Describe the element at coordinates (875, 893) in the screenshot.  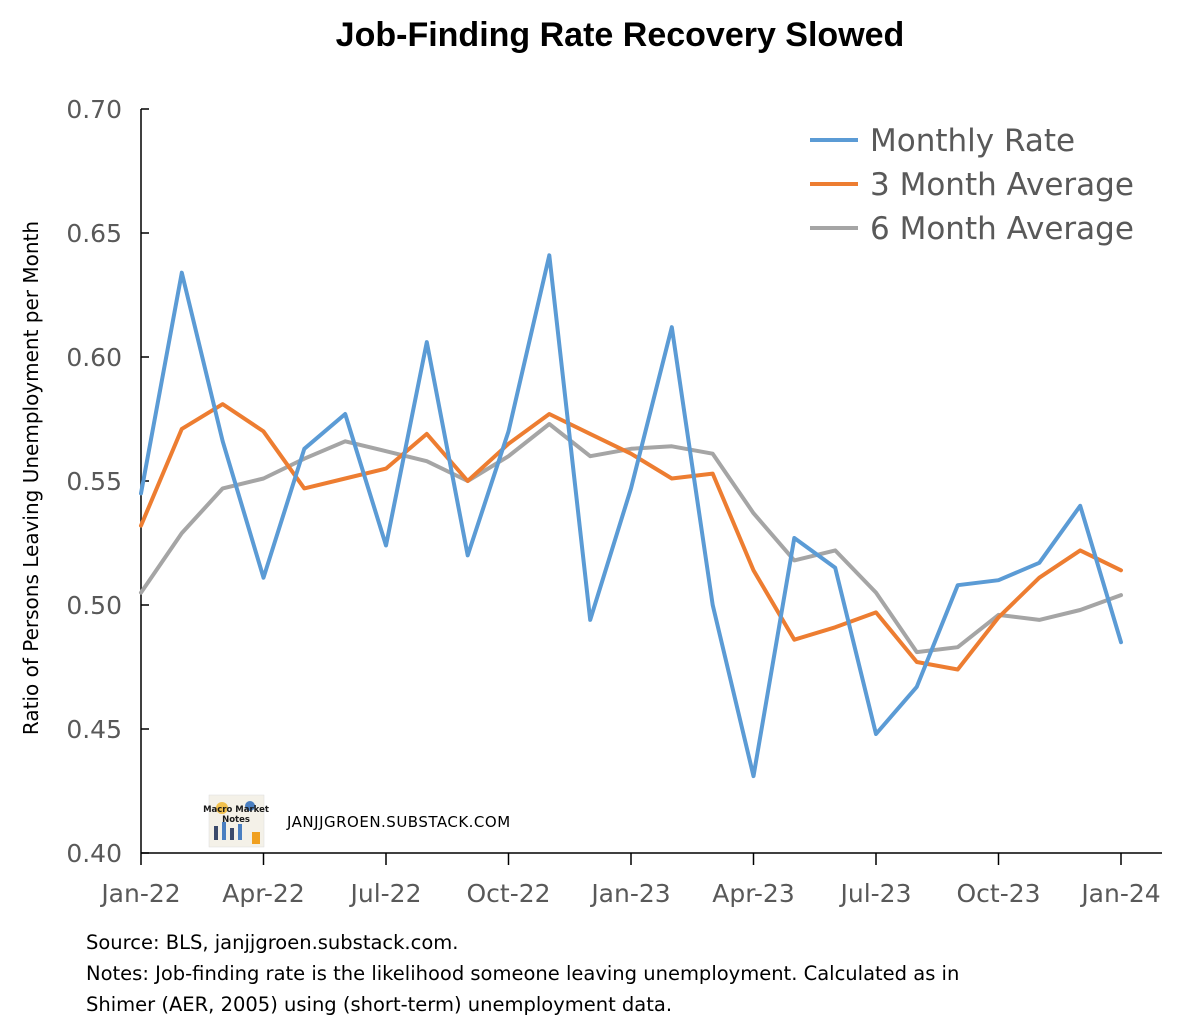
I see `x-tick-label: Jul-23` at that location.